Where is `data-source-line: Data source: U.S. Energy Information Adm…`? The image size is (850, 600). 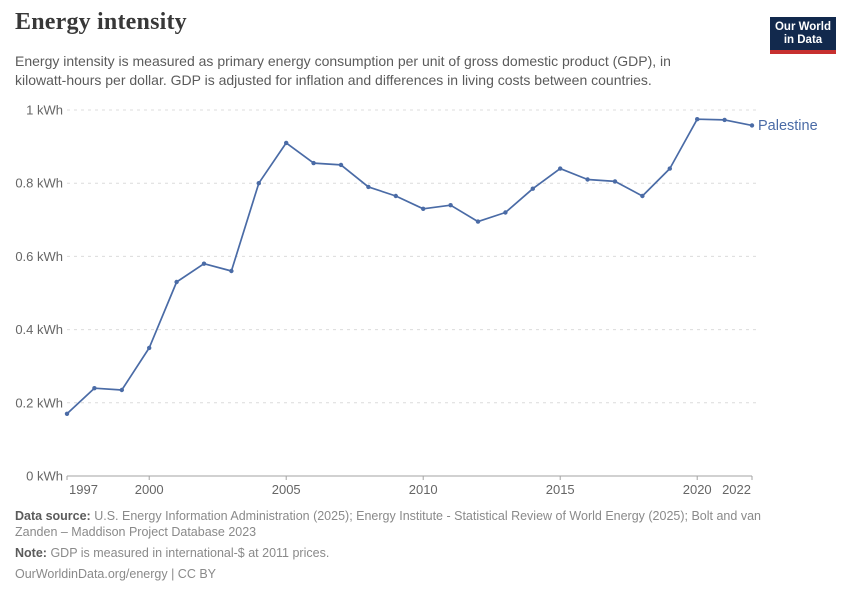
data-source-line: Data source: U.S. Energy Information Adm… is located at coordinates (421, 524).